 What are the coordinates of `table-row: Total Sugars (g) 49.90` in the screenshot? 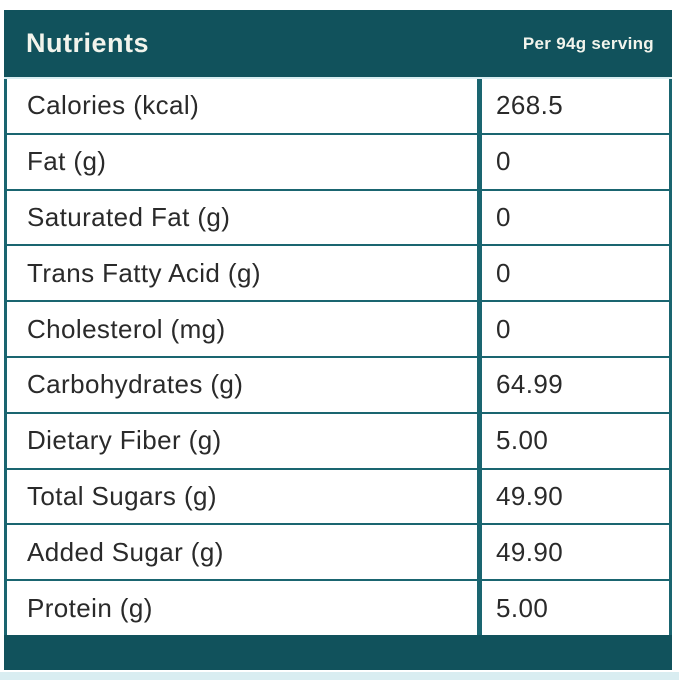 It's located at (338, 495).